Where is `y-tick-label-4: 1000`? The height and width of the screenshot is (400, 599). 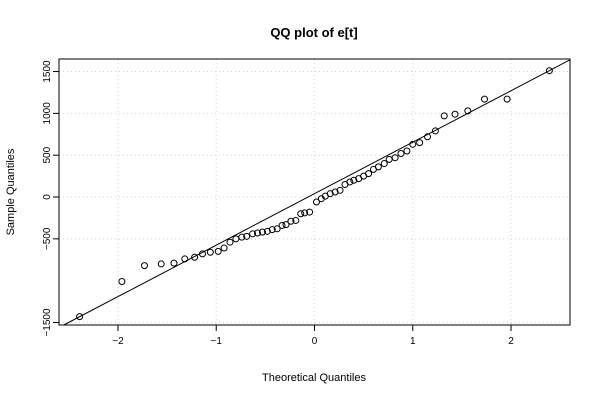
y-tick-label-4: 1000 is located at coordinates (47, 113).